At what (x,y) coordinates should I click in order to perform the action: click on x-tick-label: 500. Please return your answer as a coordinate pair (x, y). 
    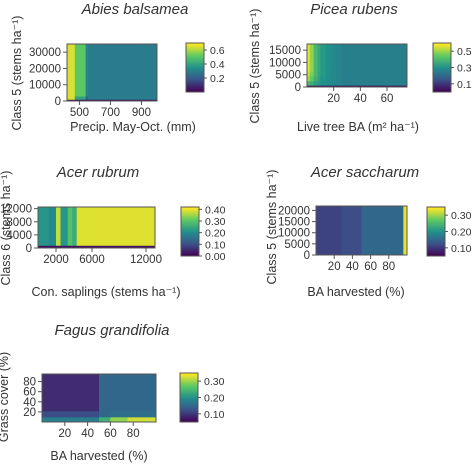
    Looking at the image, I should click on (79, 113).